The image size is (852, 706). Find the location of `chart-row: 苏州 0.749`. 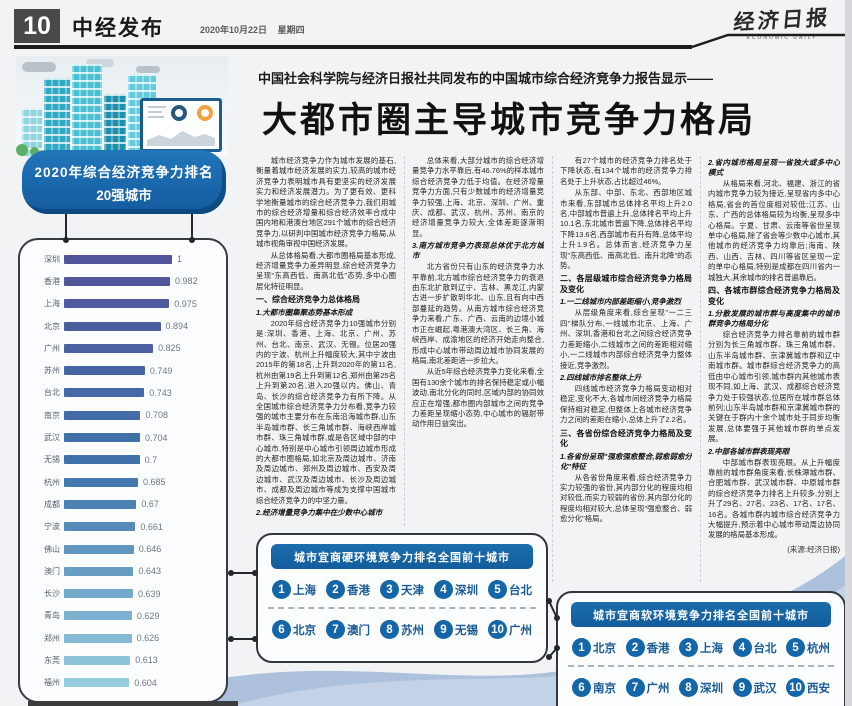

chart-row: 苏州 0.749 is located at coordinates (125, 370).